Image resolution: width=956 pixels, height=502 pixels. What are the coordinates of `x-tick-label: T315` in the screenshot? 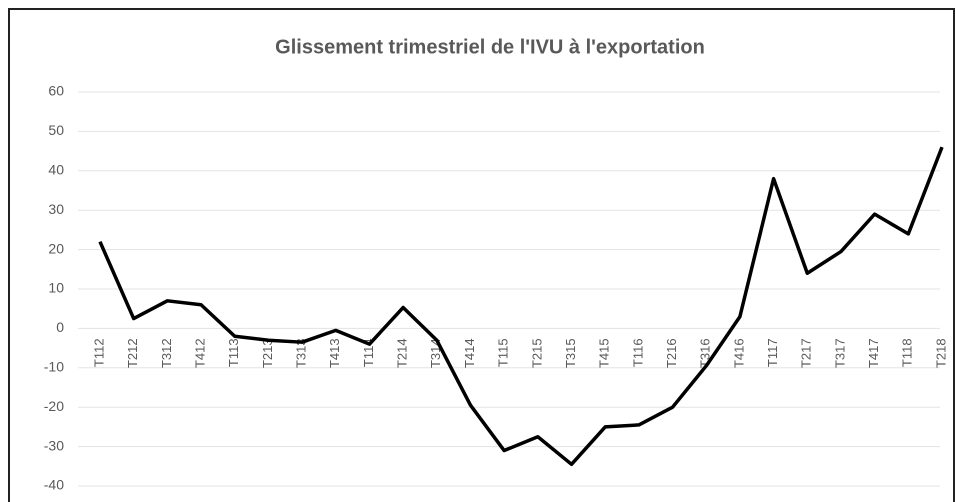 It's located at (570, 353).